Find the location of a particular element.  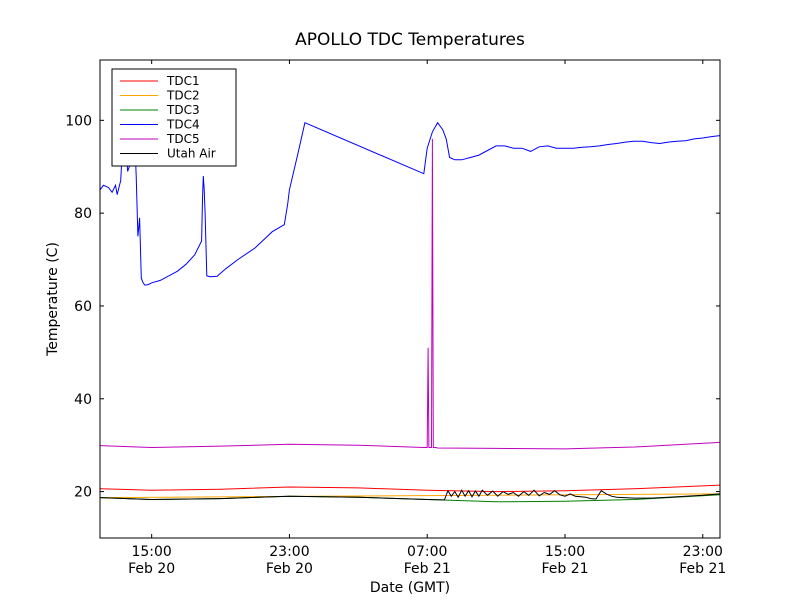

legend-label: TDC3 is located at coordinates (183, 110).